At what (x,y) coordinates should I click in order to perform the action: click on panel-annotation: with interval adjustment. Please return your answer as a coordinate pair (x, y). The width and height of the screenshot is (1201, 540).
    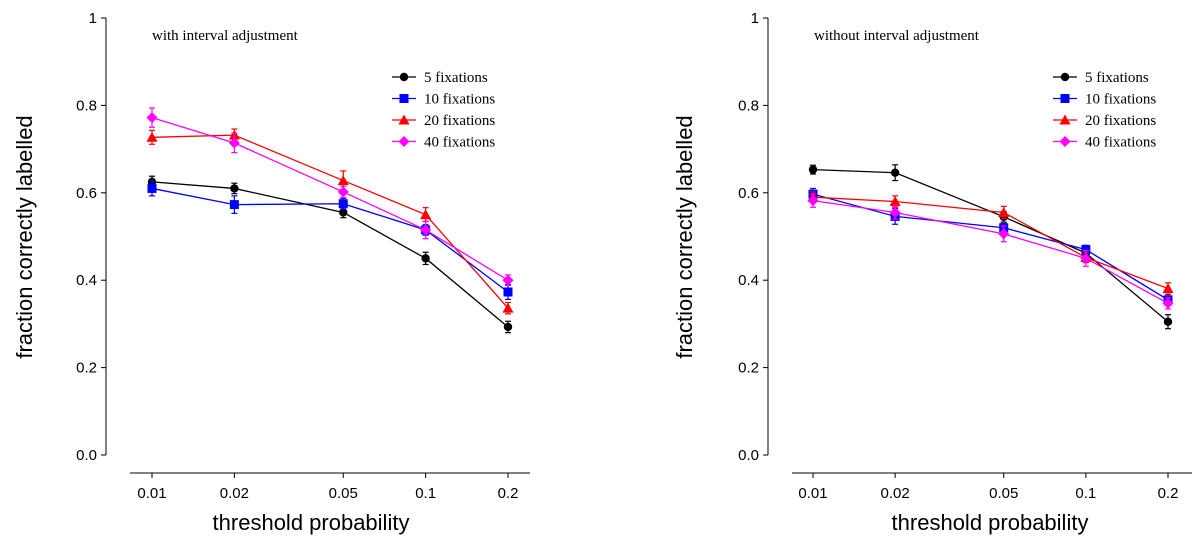
    Looking at the image, I should click on (225, 36).